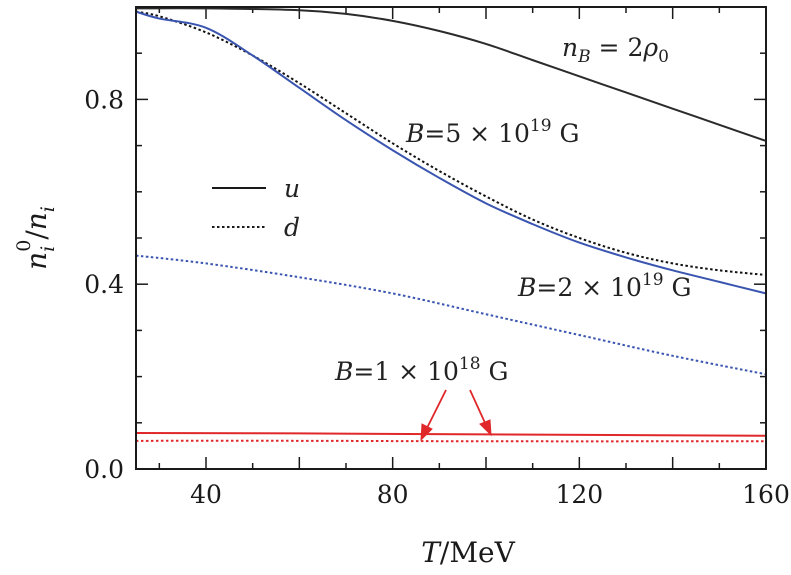  I want to click on annotation-arrows, so click(456, 415).